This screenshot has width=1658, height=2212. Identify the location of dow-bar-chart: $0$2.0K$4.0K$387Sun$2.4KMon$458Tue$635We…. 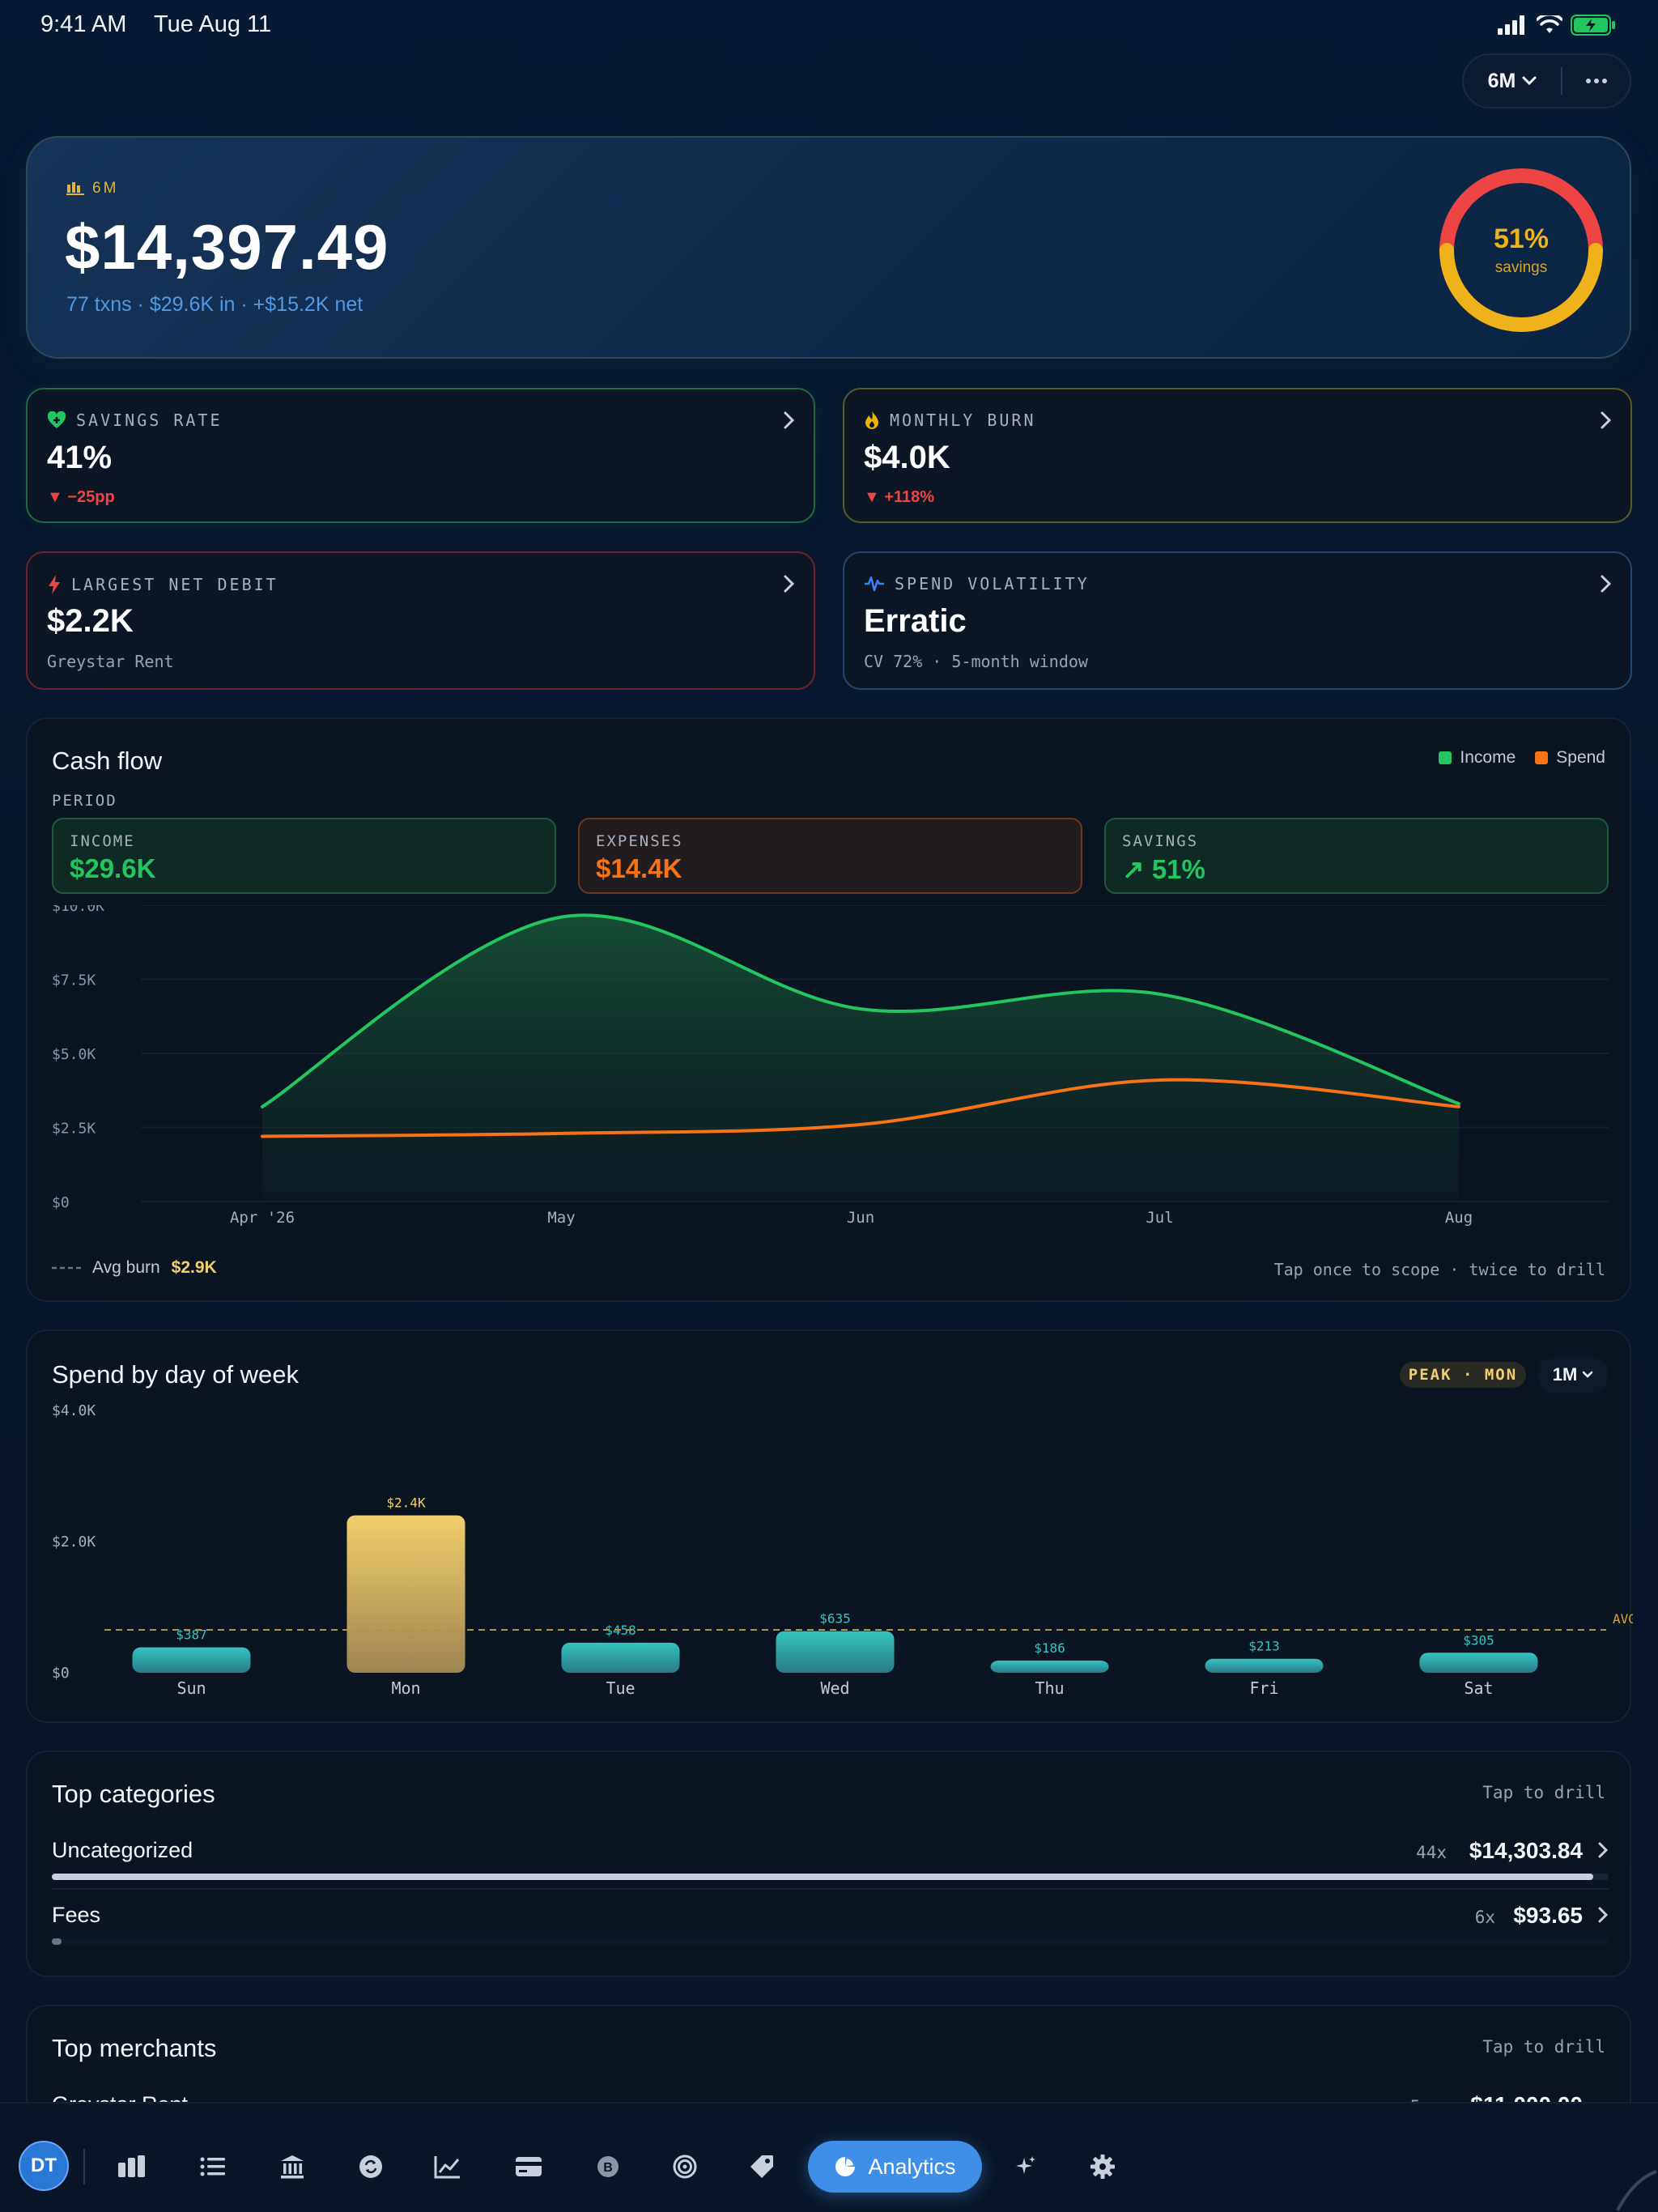
(830, 1558).